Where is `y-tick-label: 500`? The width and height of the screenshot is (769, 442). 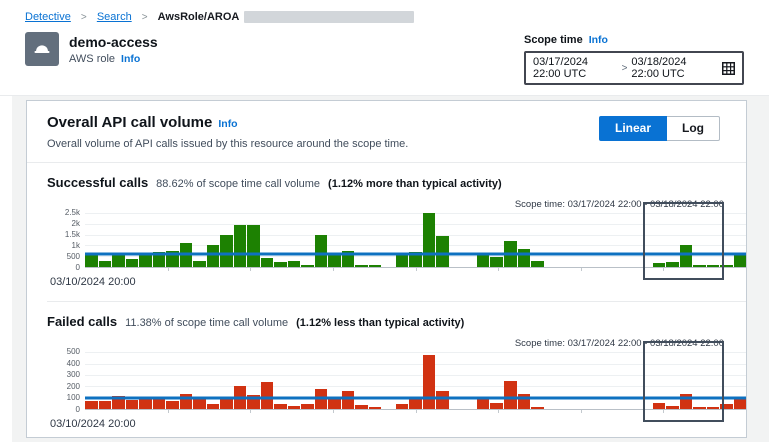 y-tick-label: 500 is located at coordinates (73, 257).